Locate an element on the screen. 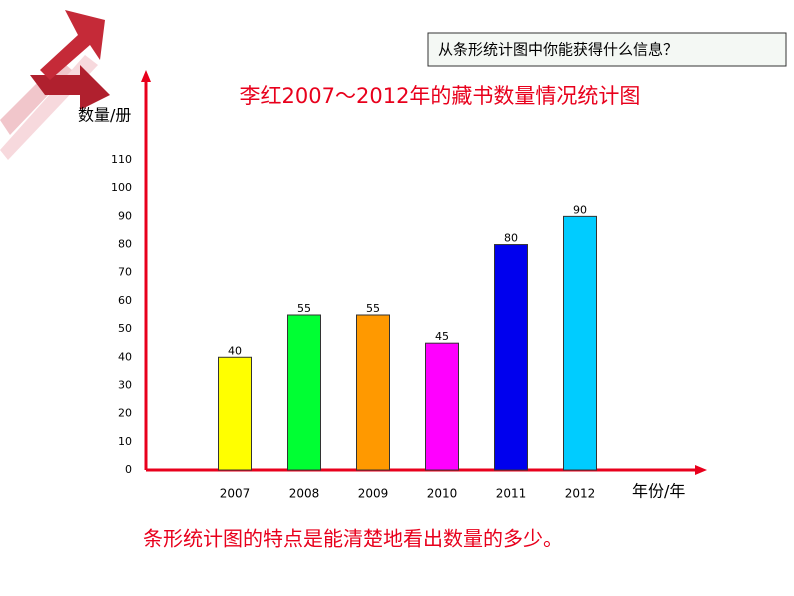 Image resolution: width=794 pixels, height=596 pixels. x-axis-arrow is located at coordinates (701, 470).